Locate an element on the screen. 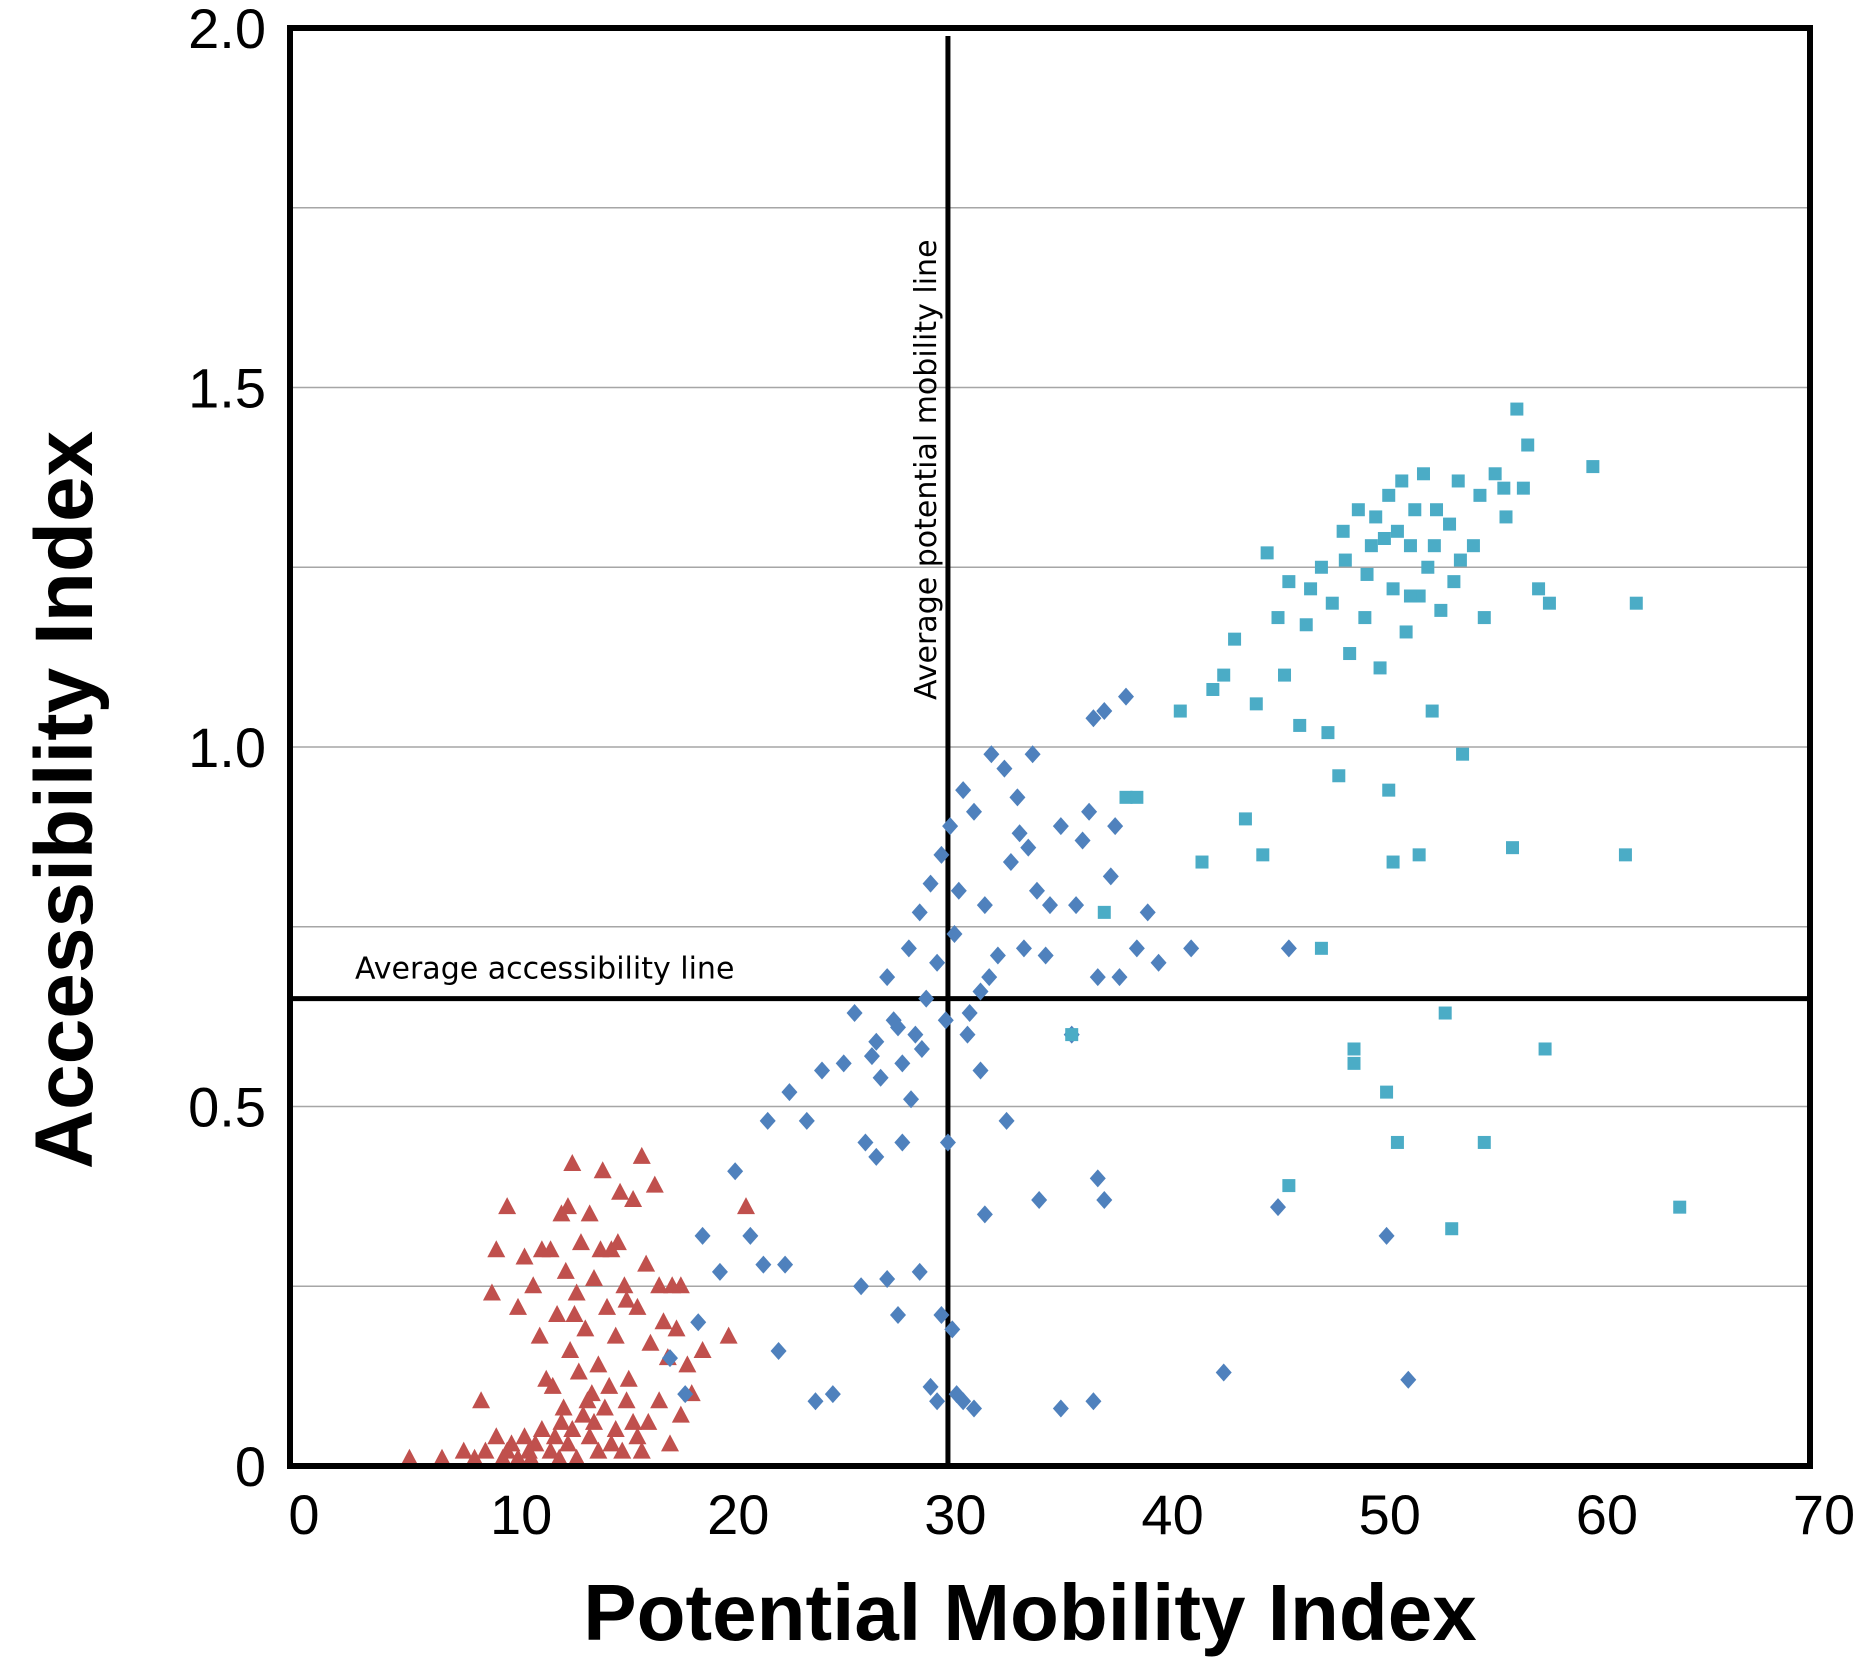 This screenshot has height=1660, width=1853. x-tick-label: 10 is located at coordinates (521, 1514).